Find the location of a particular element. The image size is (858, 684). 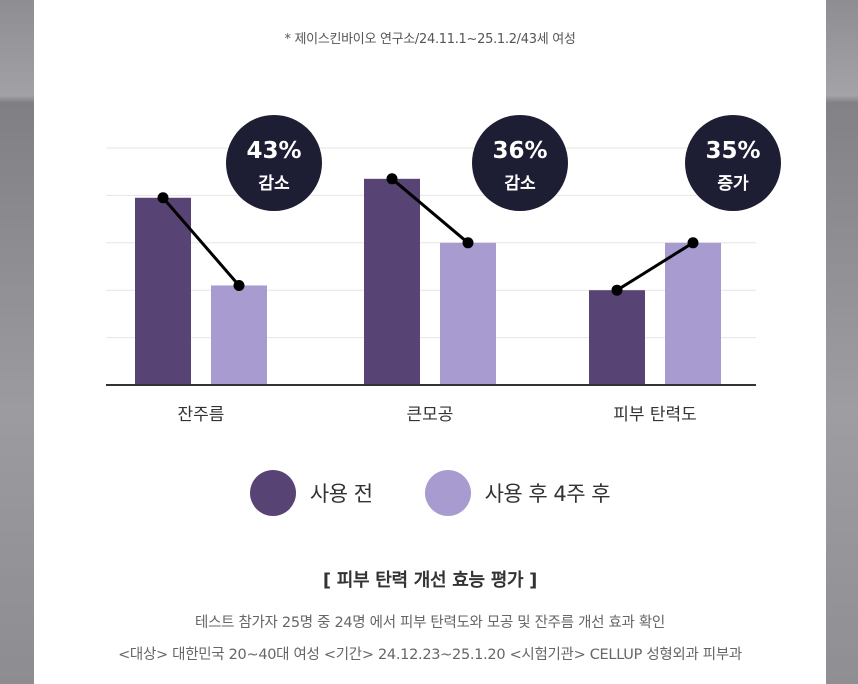

legend: 사용 전 사용 후 4주 후 is located at coordinates (430, 493).